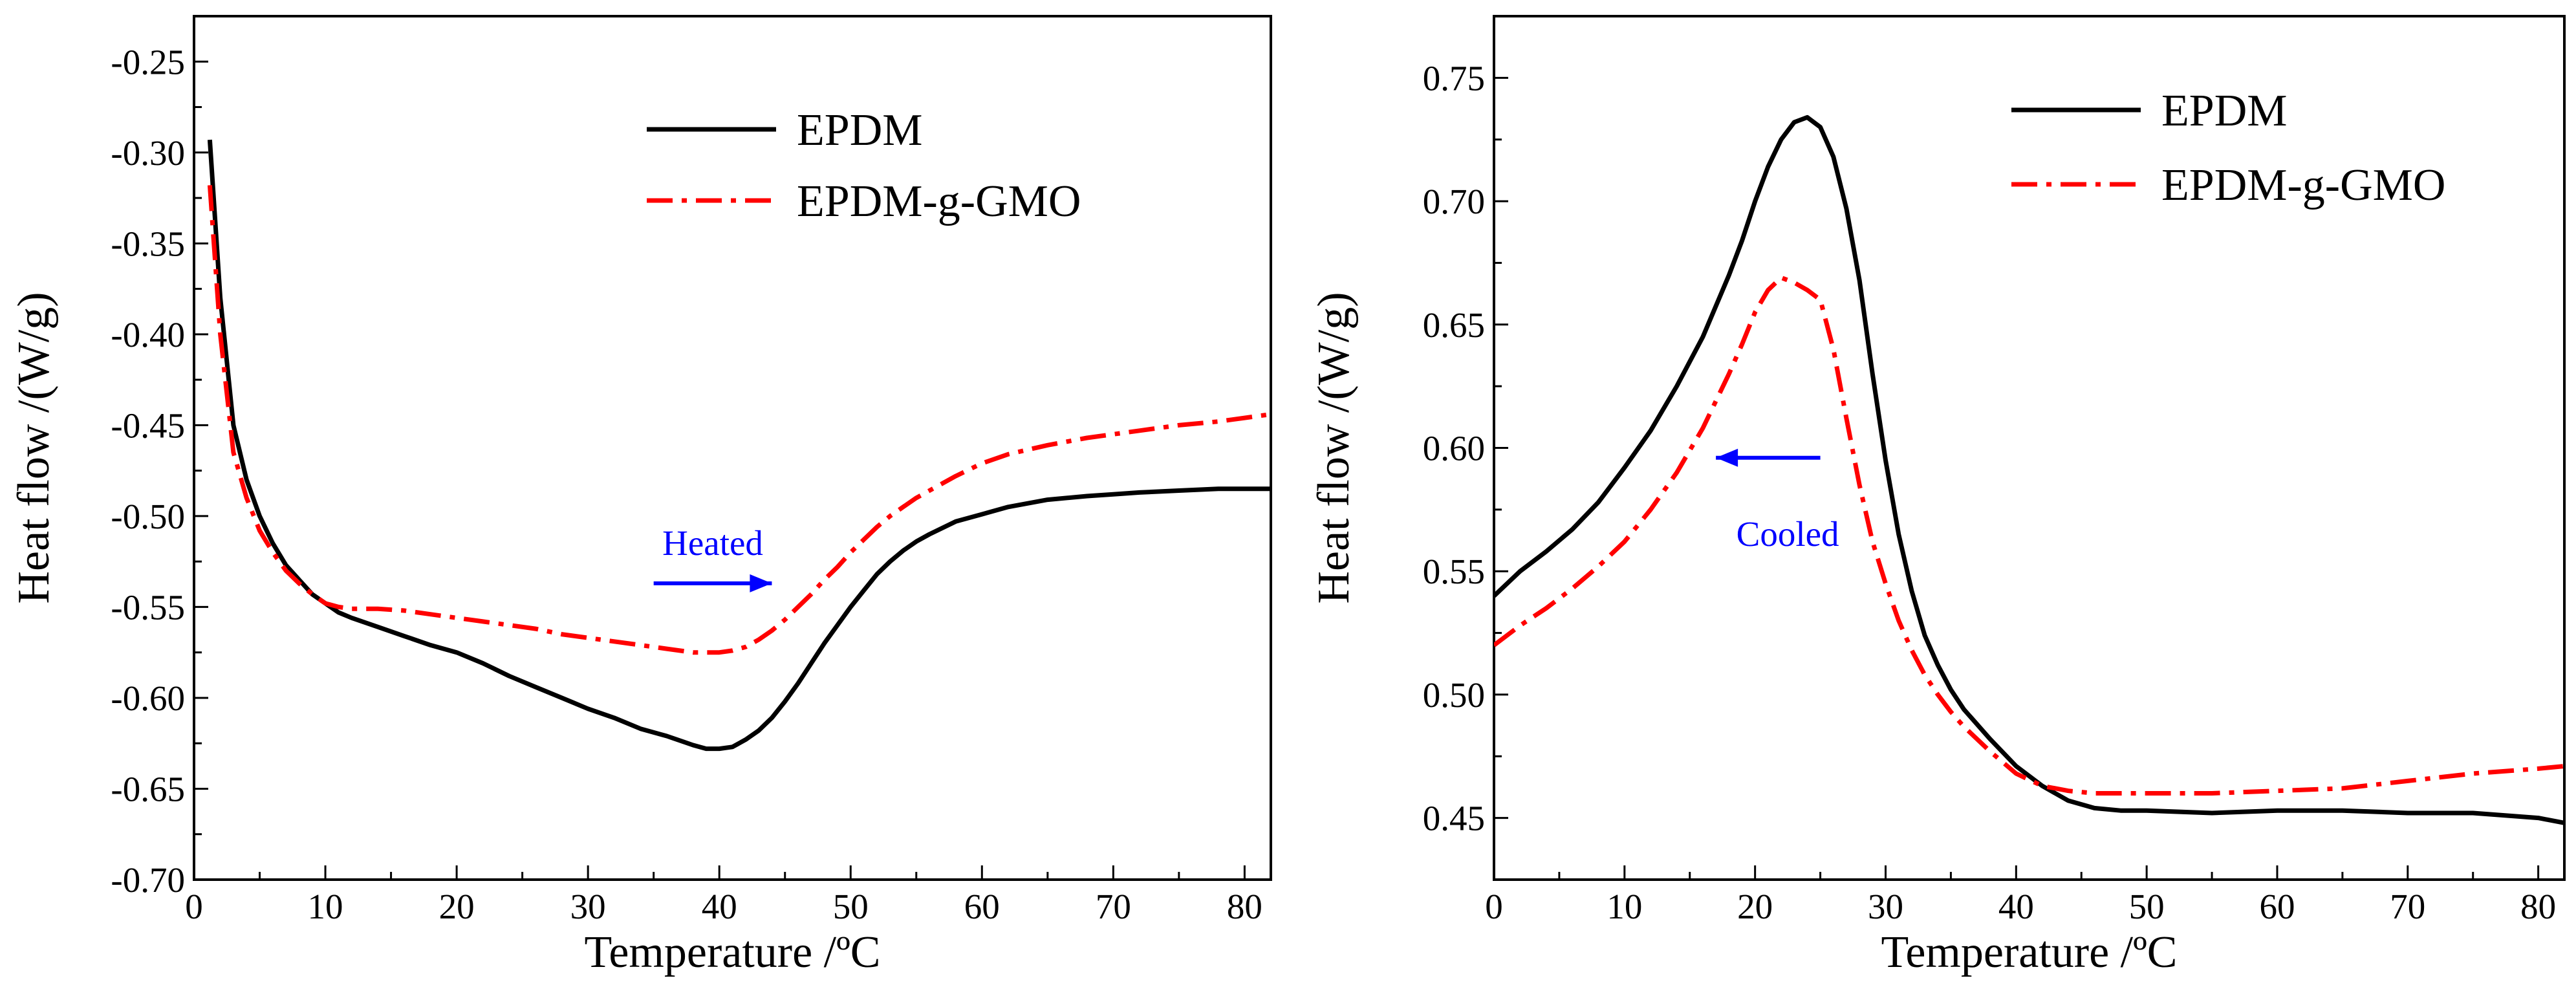 This screenshot has width=2576, height=998. Describe the element at coordinates (148, 788) in the screenshot. I see `y-tick-label: -0.65` at that location.